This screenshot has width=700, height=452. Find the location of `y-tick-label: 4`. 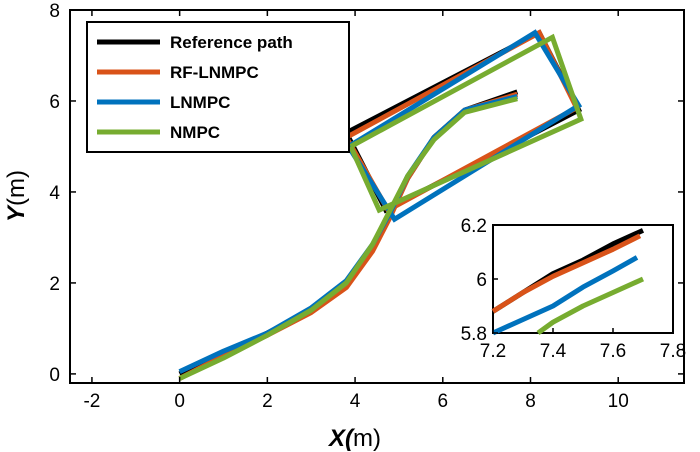

y-tick-label: 4 is located at coordinates (54, 193).